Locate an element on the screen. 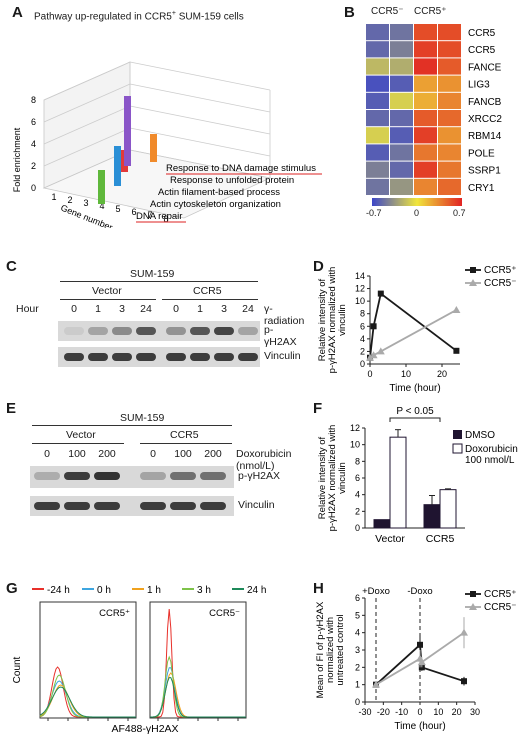 This screenshot has width=520, height=736. cell-line-bracket is located at coordinates (159, 281).